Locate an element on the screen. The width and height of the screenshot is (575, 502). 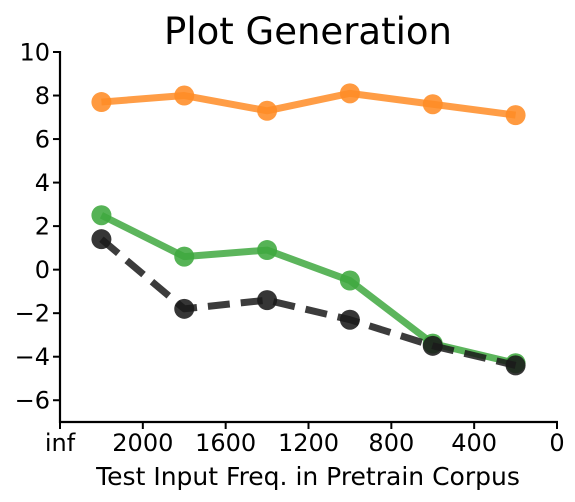
y-tick-label: −4 is located at coordinates (32, 357).